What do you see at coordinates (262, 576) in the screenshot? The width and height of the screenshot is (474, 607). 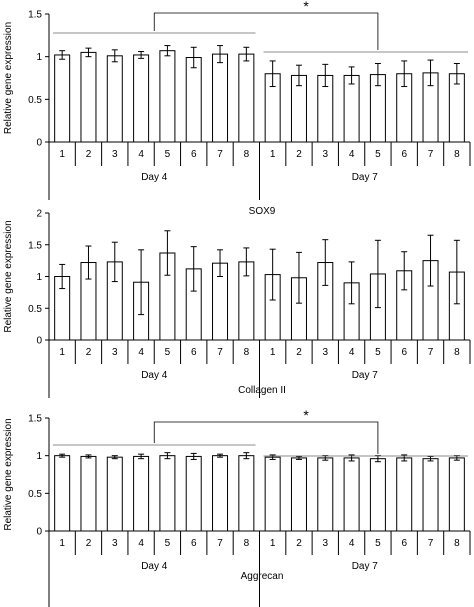 I see `gene-label: Aggrecan` at bounding box center [262, 576].